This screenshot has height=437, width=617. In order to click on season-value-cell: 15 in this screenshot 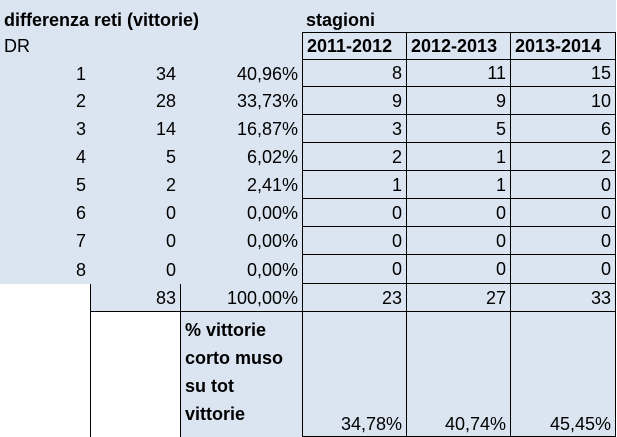, I will do `click(563, 73)`.